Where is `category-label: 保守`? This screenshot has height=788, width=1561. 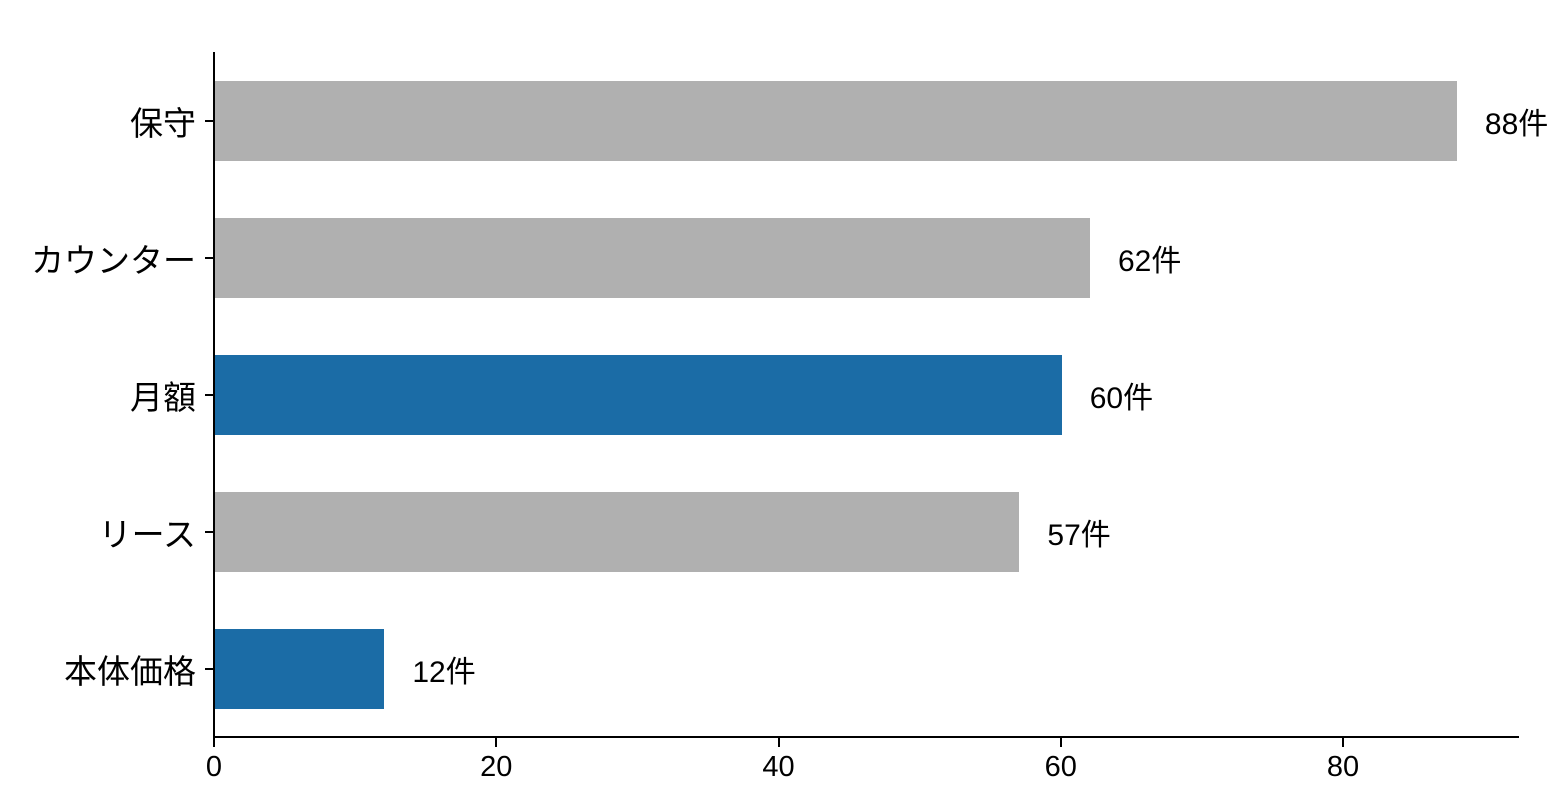
category-label: 保守 is located at coordinates (163, 123).